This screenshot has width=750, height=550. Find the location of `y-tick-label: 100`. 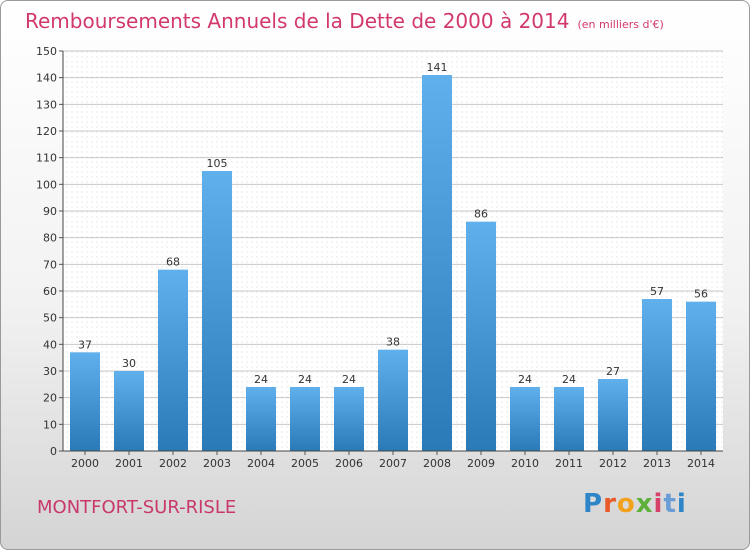

y-tick-label: 100 is located at coordinates (46, 184).